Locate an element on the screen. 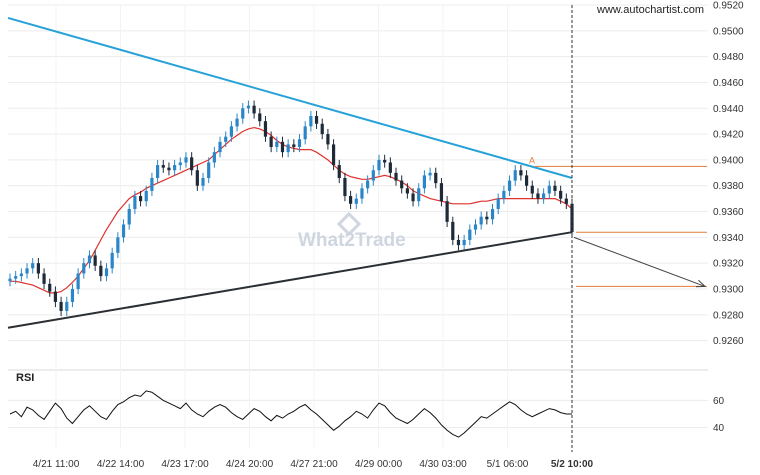 The image size is (760, 475). price-tick-label: 0.9260 is located at coordinates (728, 341).